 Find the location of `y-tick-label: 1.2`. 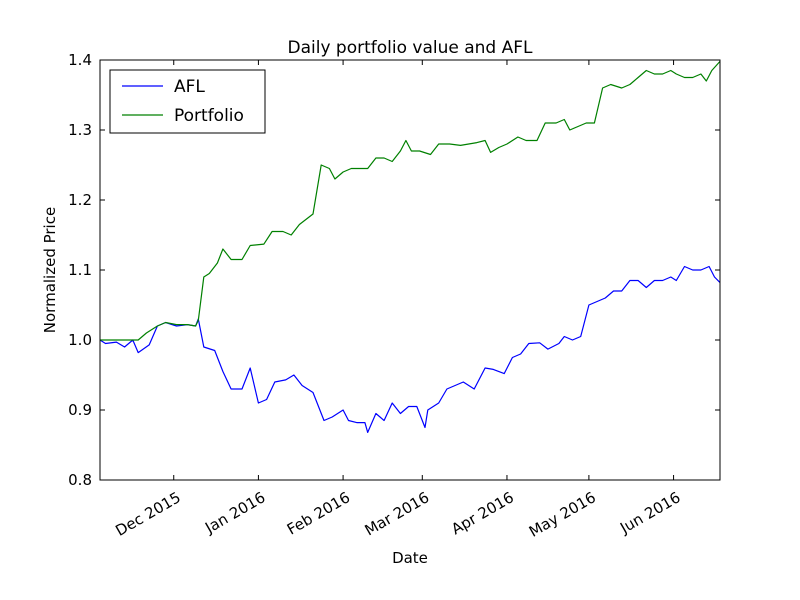

y-tick-label: 1.2 is located at coordinates (80, 200).